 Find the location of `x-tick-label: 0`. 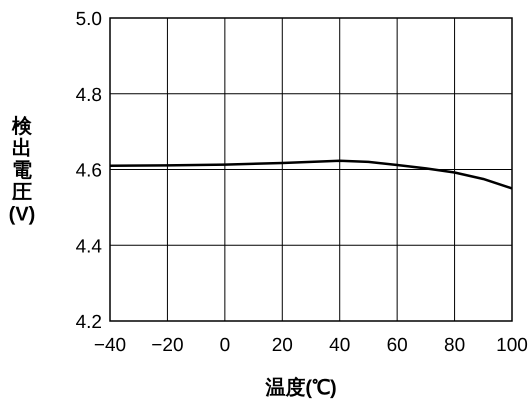

x-tick-label: 0 is located at coordinates (225, 345).